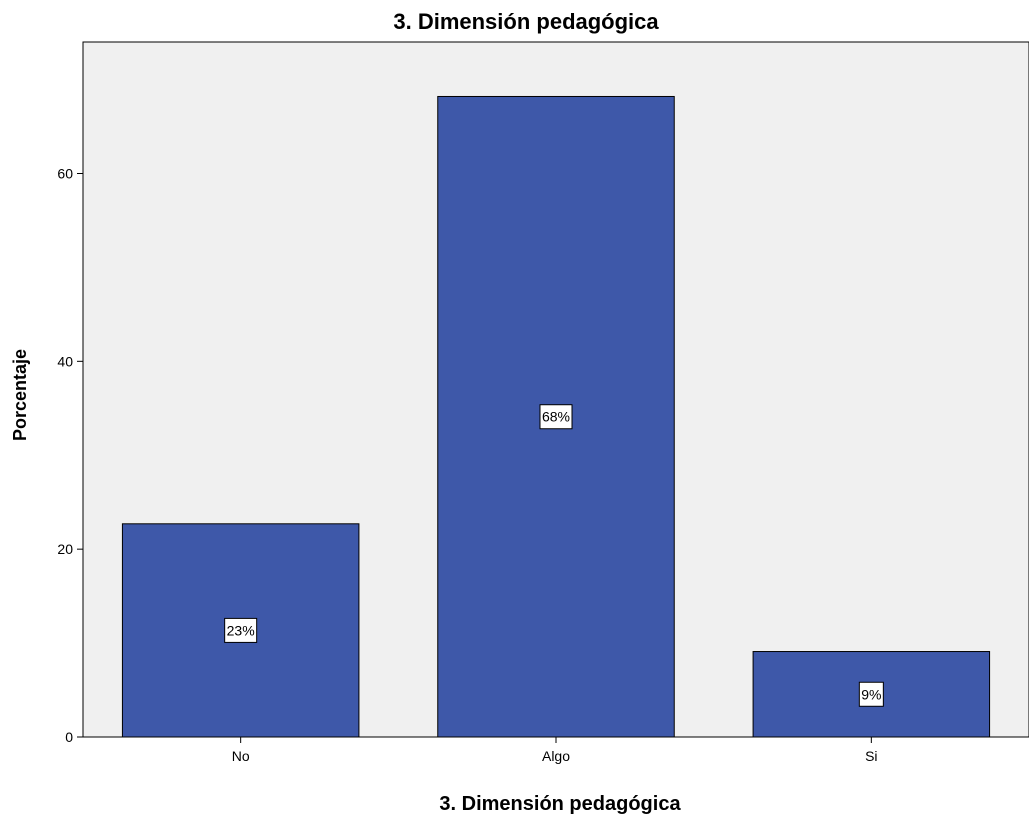 This screenshot has height=814, width=1029. I want to click on x-tick-label: No, so click(241, 756).